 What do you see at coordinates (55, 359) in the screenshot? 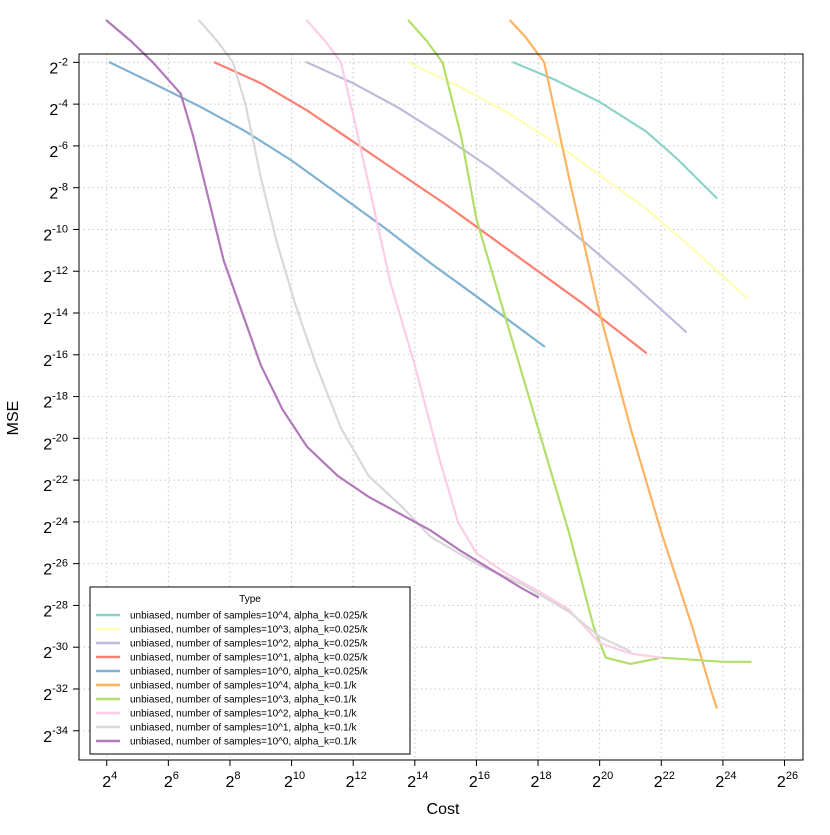
I see `y-tick-label: 2-16` at bounding box center [55, 359].